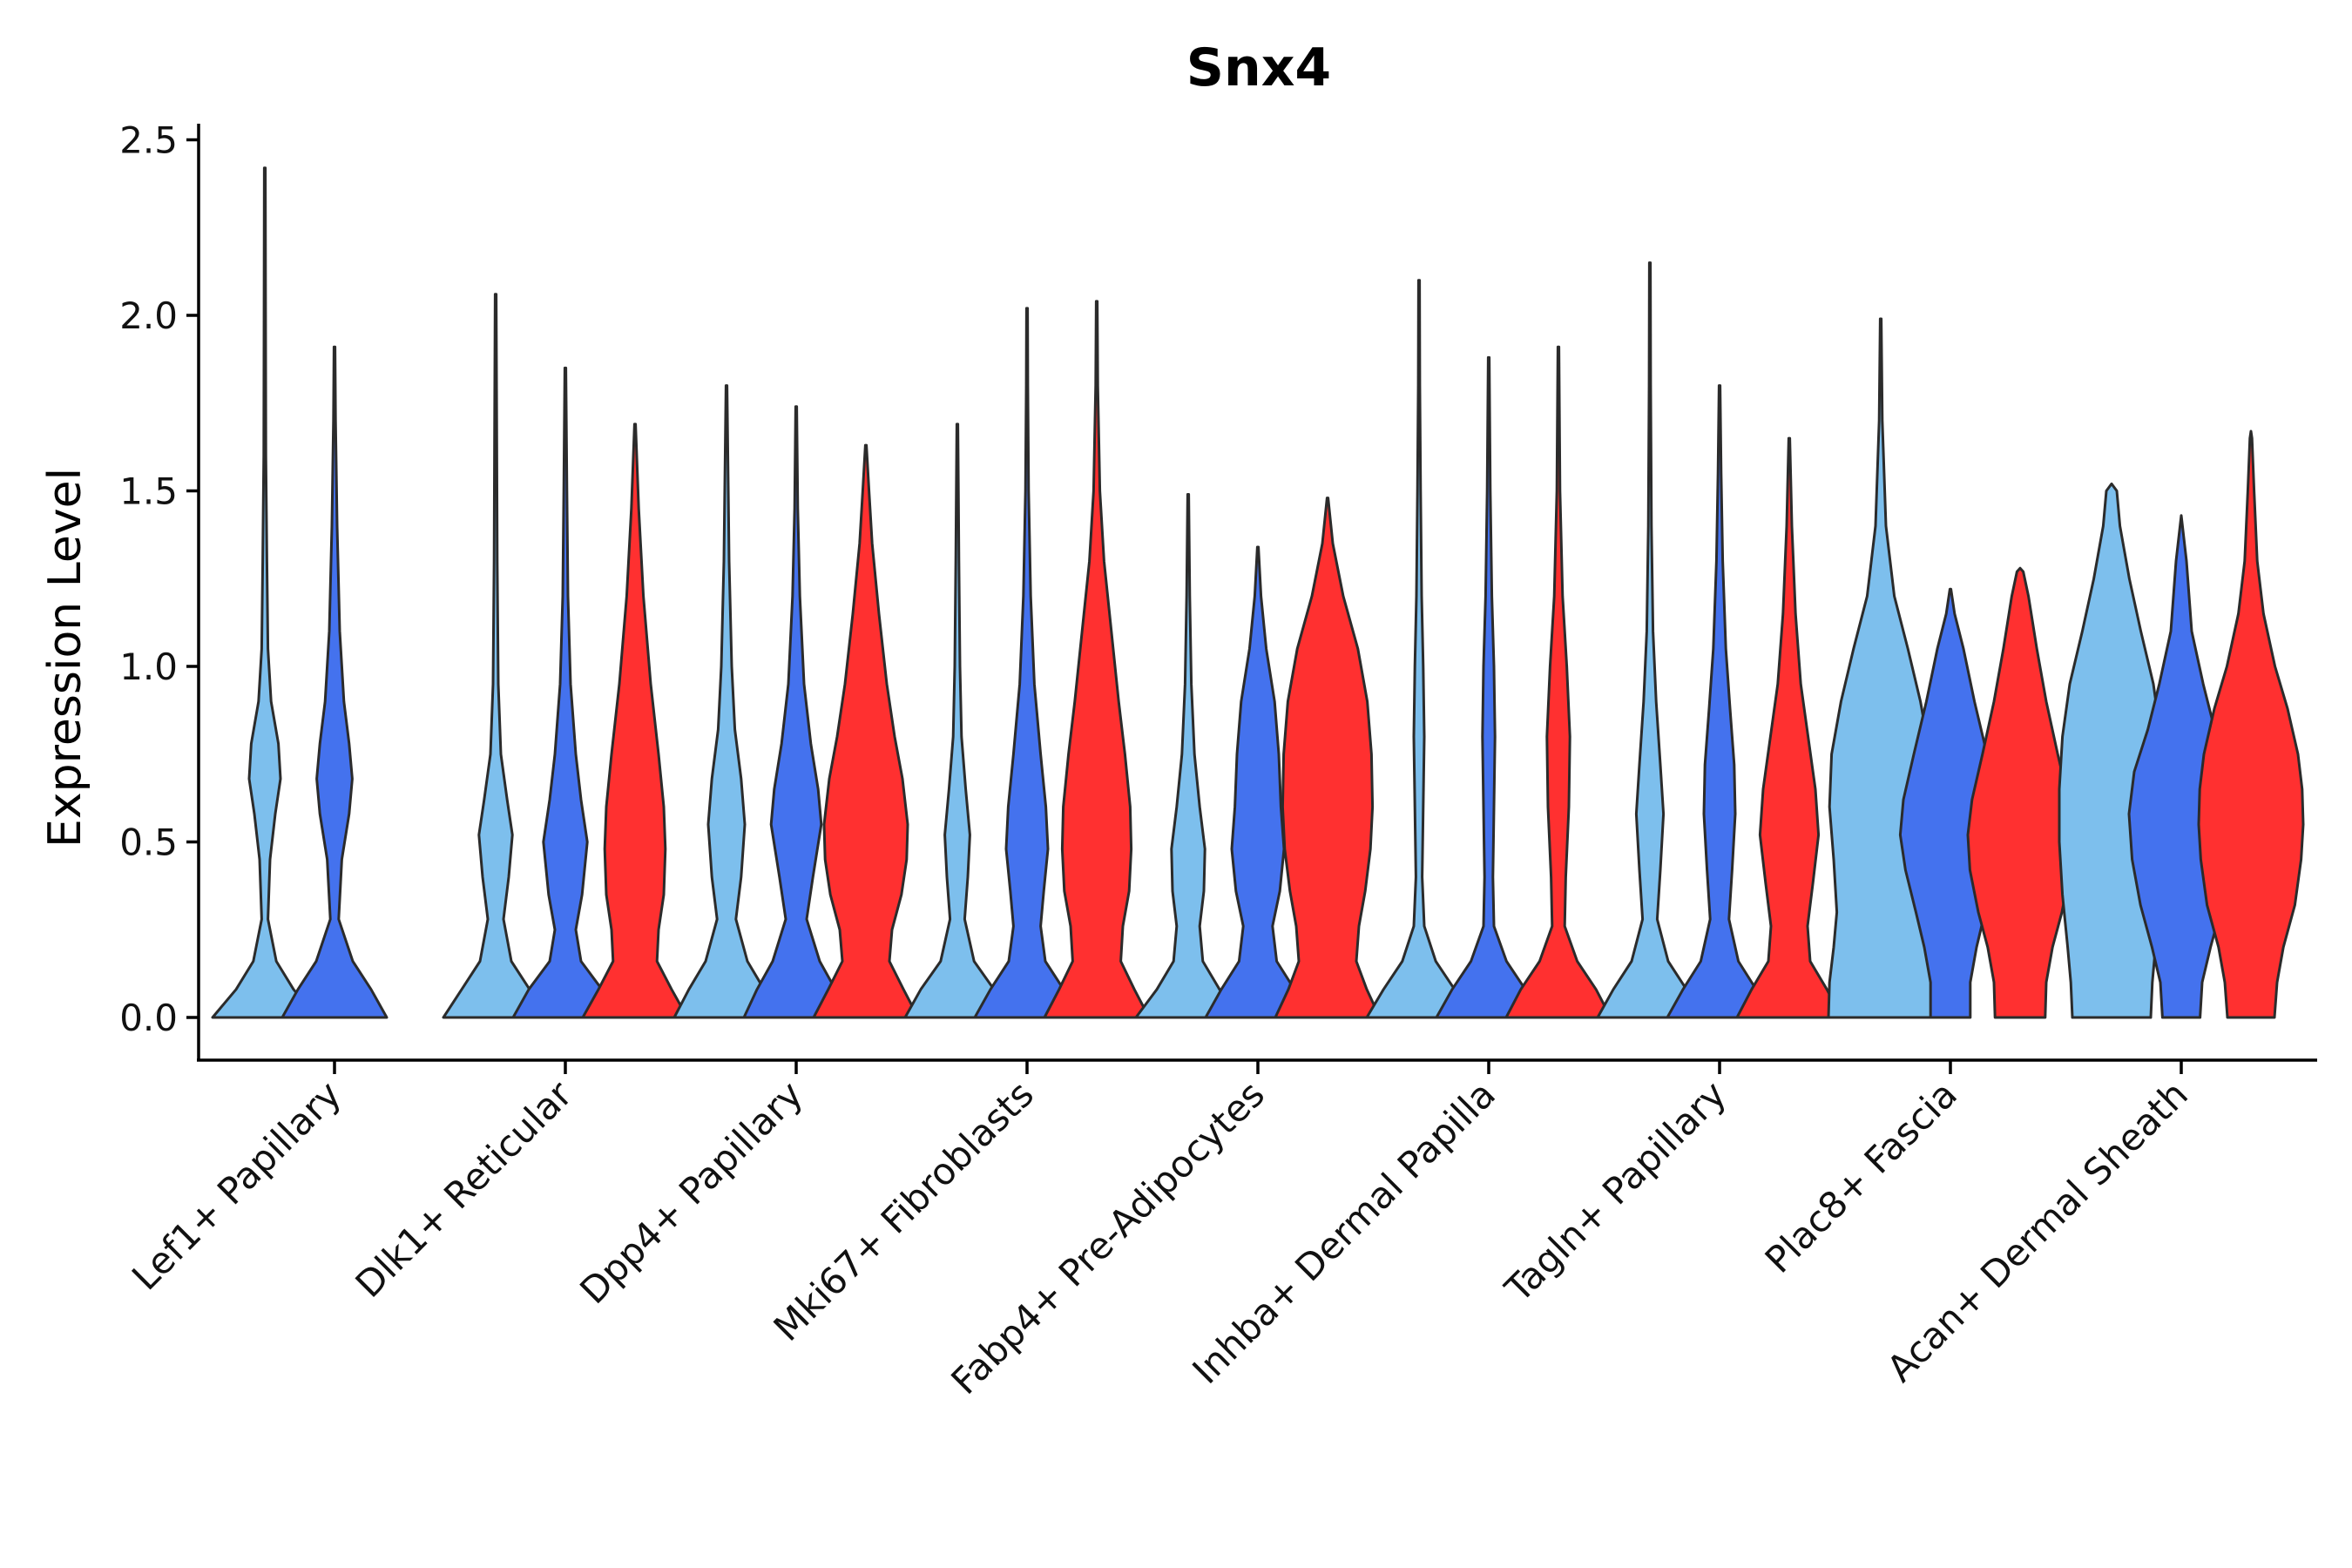 The image size is (2352, 1568). Describe the element at coordinates (465, 1189) in the screenshot. I see `x-tick-label-dlk1-reticular: Dlk1+ Reticular` at that location.